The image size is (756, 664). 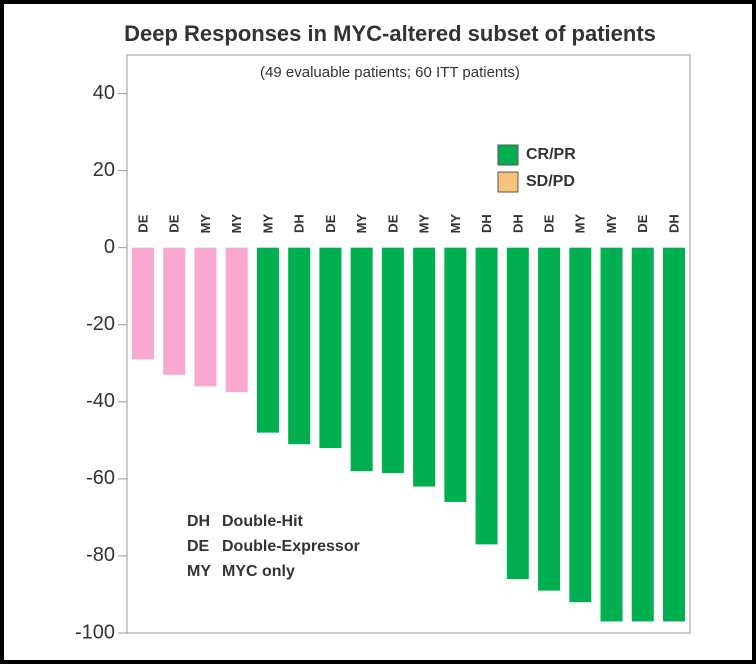 What do you see at coordinates (291, 546) in the screenshot?
I see `annotation-text: Double-Expressor` at bounding box center [291, 546].